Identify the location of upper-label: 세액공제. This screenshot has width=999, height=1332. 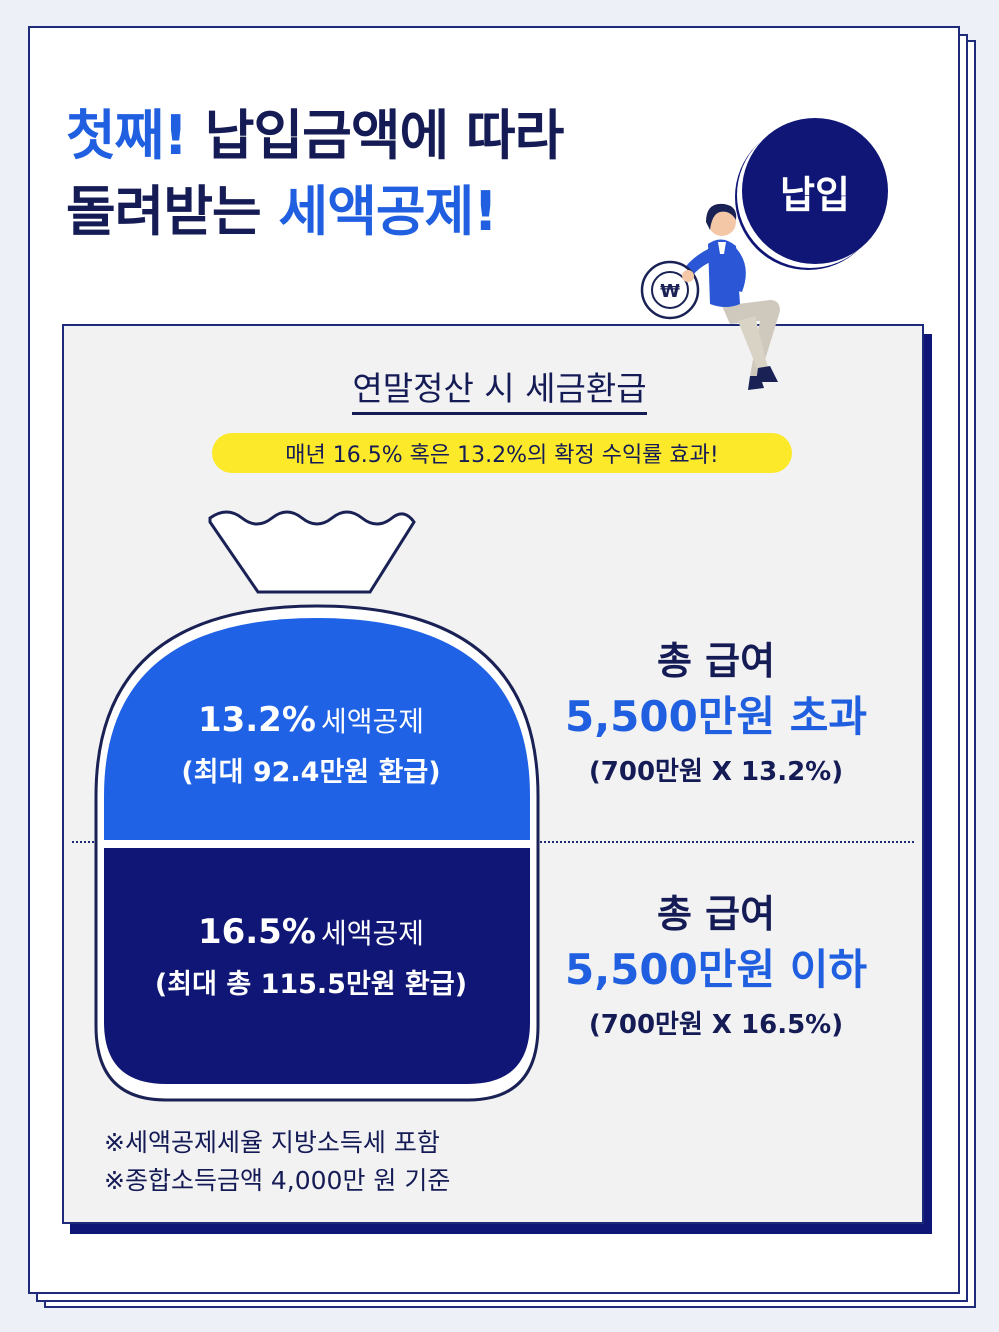
(373, 721).